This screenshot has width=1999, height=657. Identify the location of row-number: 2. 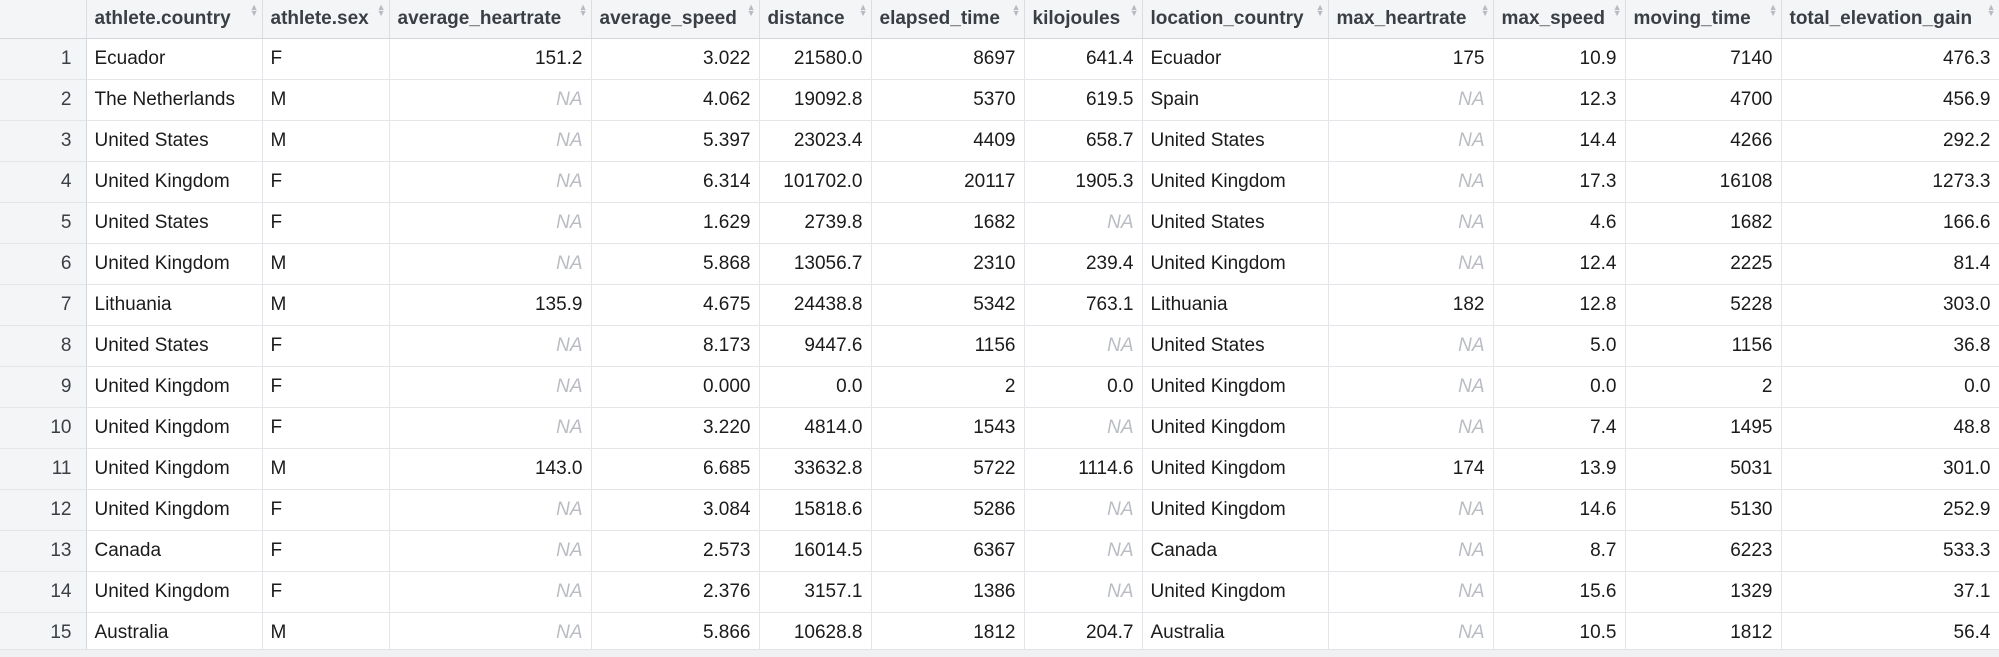
(43, 100).